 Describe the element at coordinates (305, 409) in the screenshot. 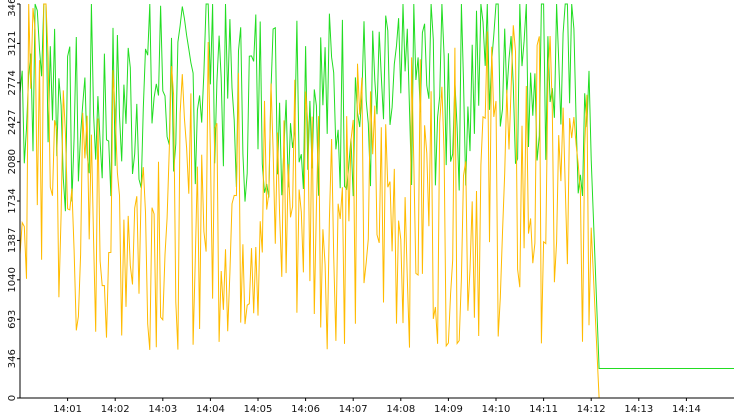

I see `x-tick-label: 14:06` at that location.